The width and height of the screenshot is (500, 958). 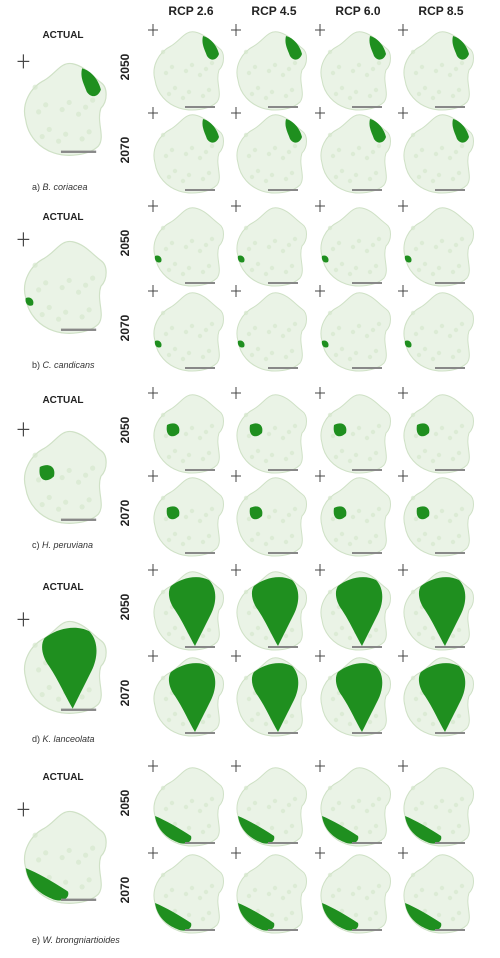 What do you see at coordinates (441, 11) in the screenshot?
I see `scenario-header: RCP 8.5` at bounding box center [441, 11].